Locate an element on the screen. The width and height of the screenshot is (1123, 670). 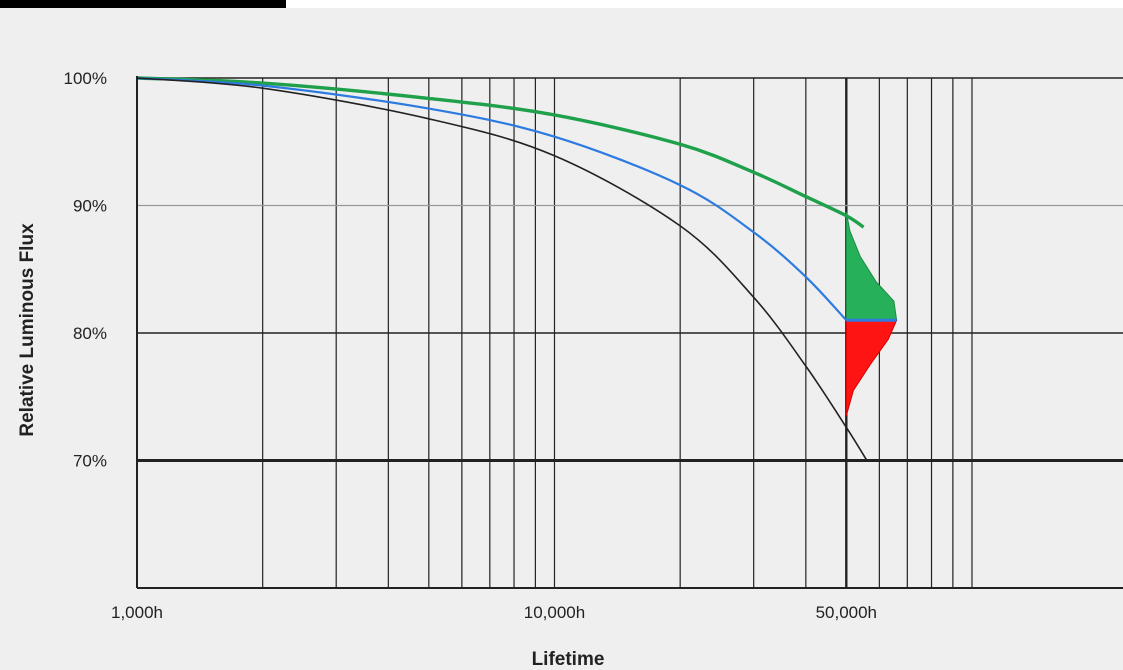
header-strip is located at coordinates (143, 4).